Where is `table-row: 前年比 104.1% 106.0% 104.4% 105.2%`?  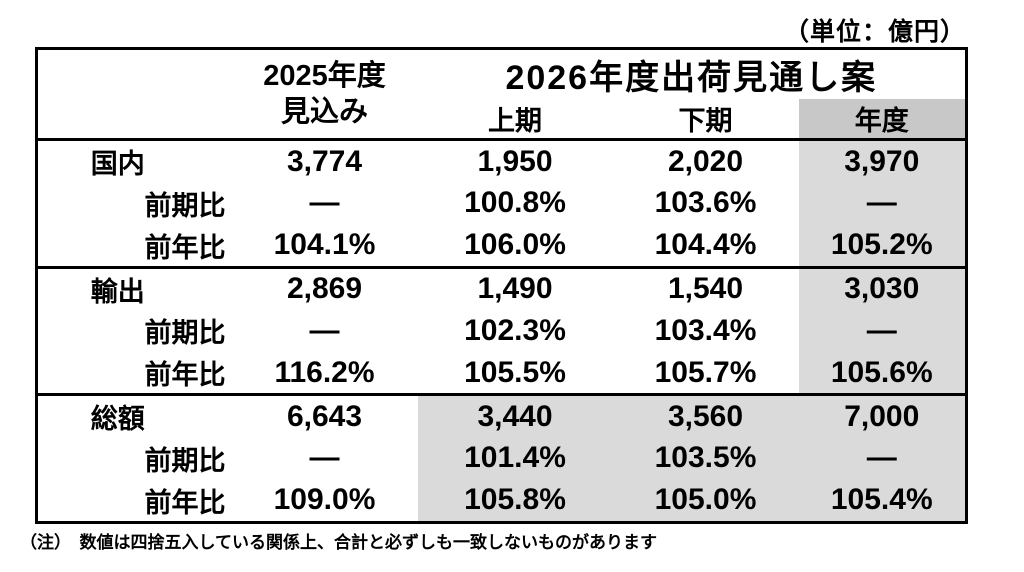
table-row: 前年比 104.1% 106.0% 104.4% 105.2% is located at coordinates (502, 245).